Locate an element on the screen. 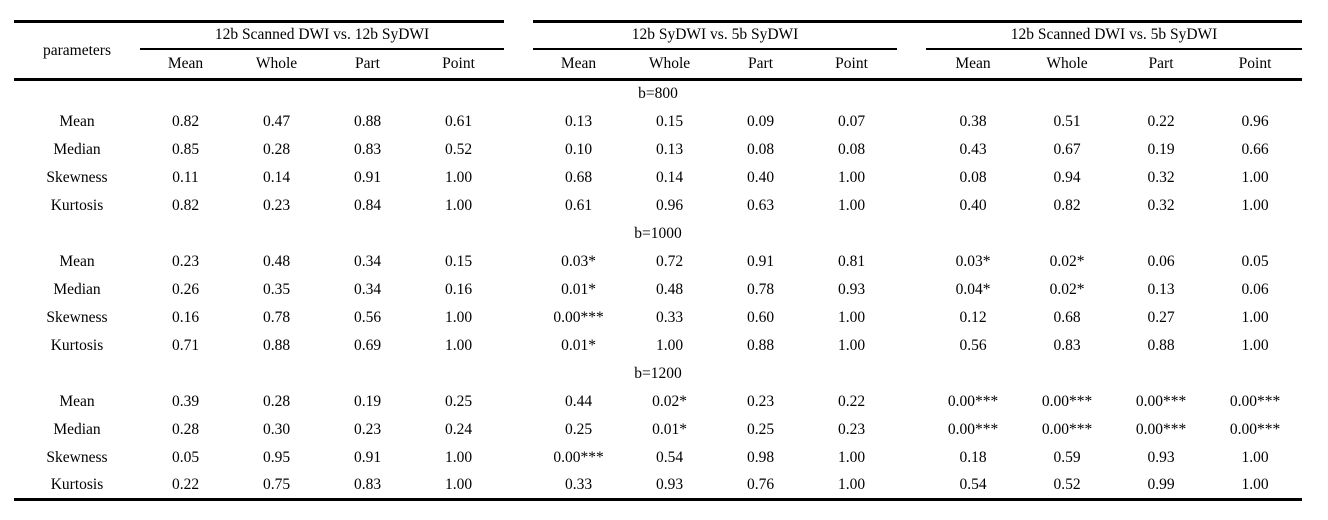  value-cell: 0.98 is located at coordinates (760, 457).